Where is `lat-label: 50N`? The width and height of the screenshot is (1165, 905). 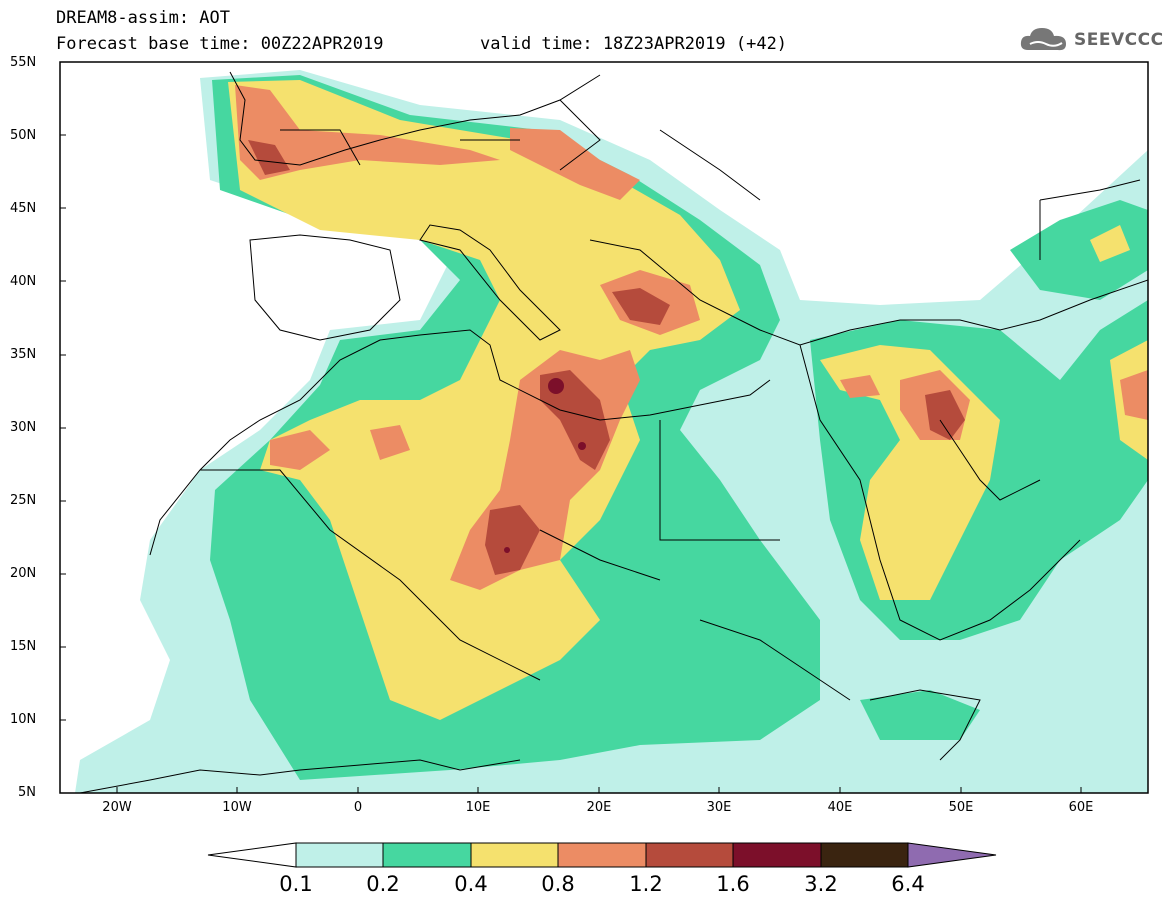
lat-label: 50N is located at coordinates (23, 135).